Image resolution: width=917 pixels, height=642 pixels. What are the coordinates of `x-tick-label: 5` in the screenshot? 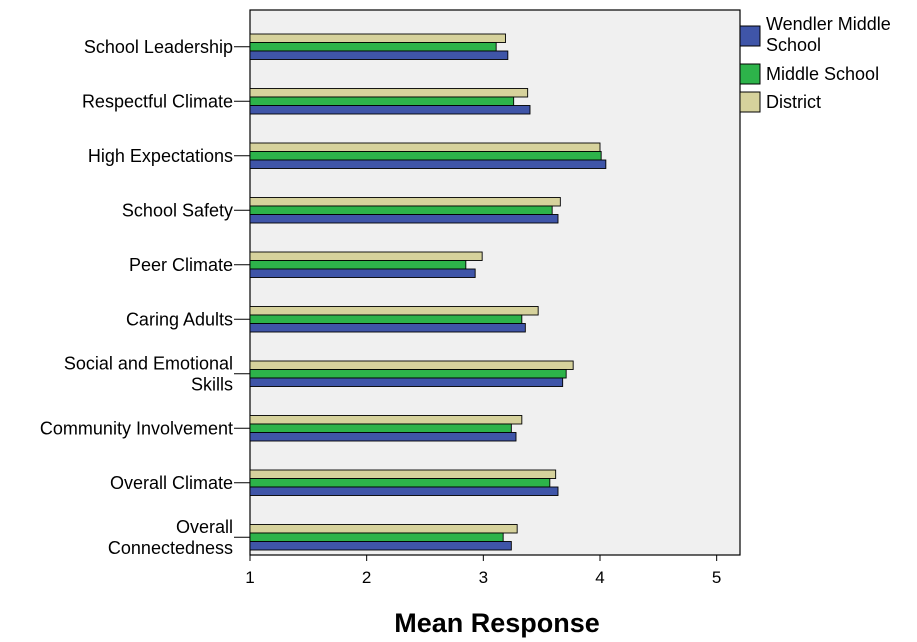 It's located at (716, 577).